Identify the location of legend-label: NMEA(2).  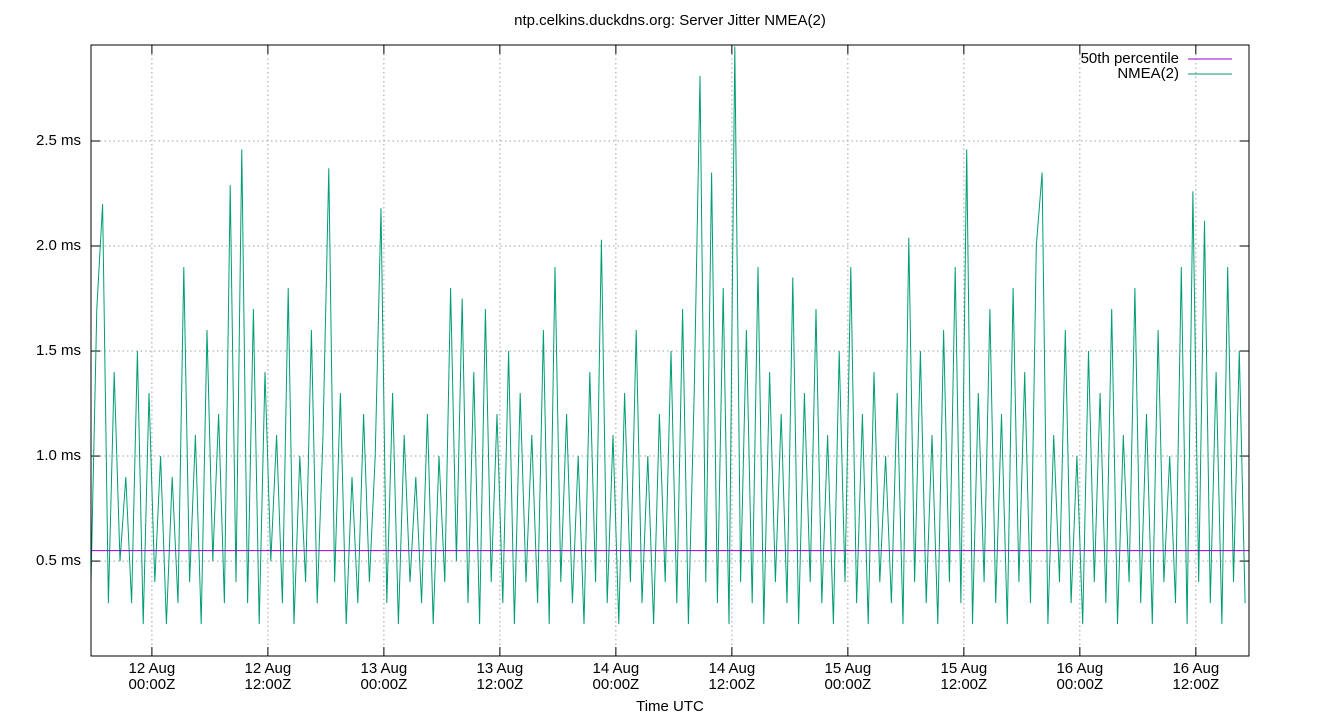
(1148, 73).